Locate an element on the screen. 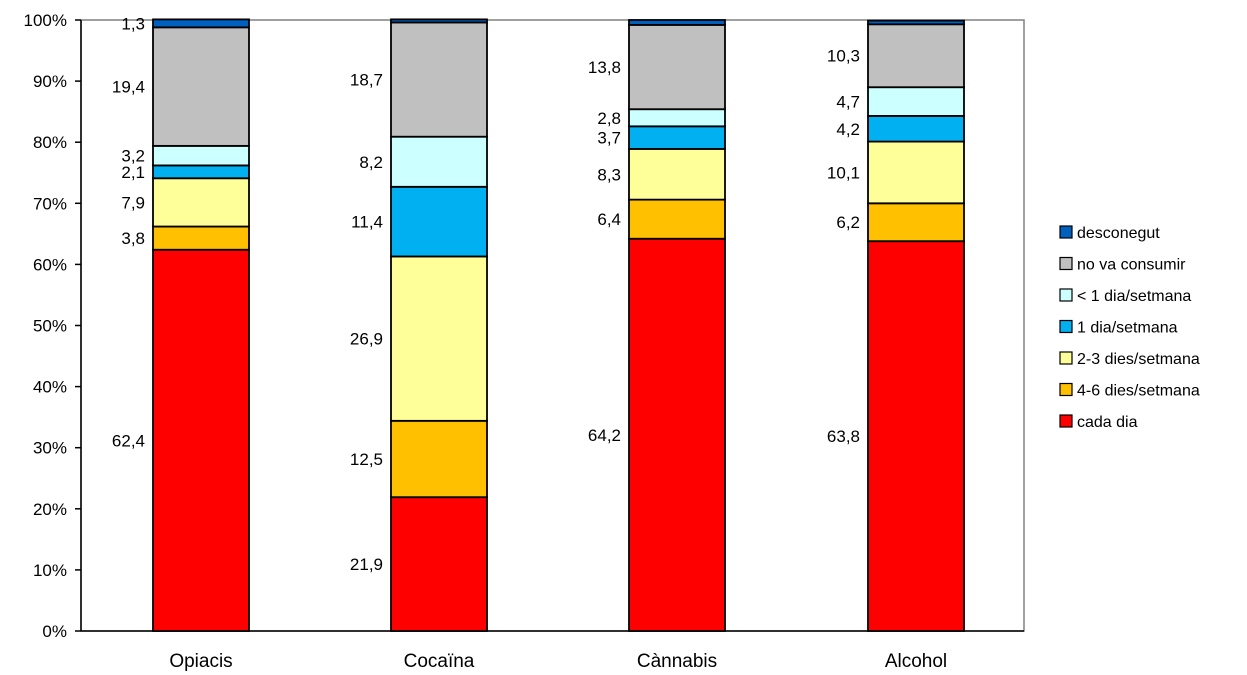 The height and width of the screenshot is (675, 1247). y-tick-label: 90% is located at coordinates (50, 81).